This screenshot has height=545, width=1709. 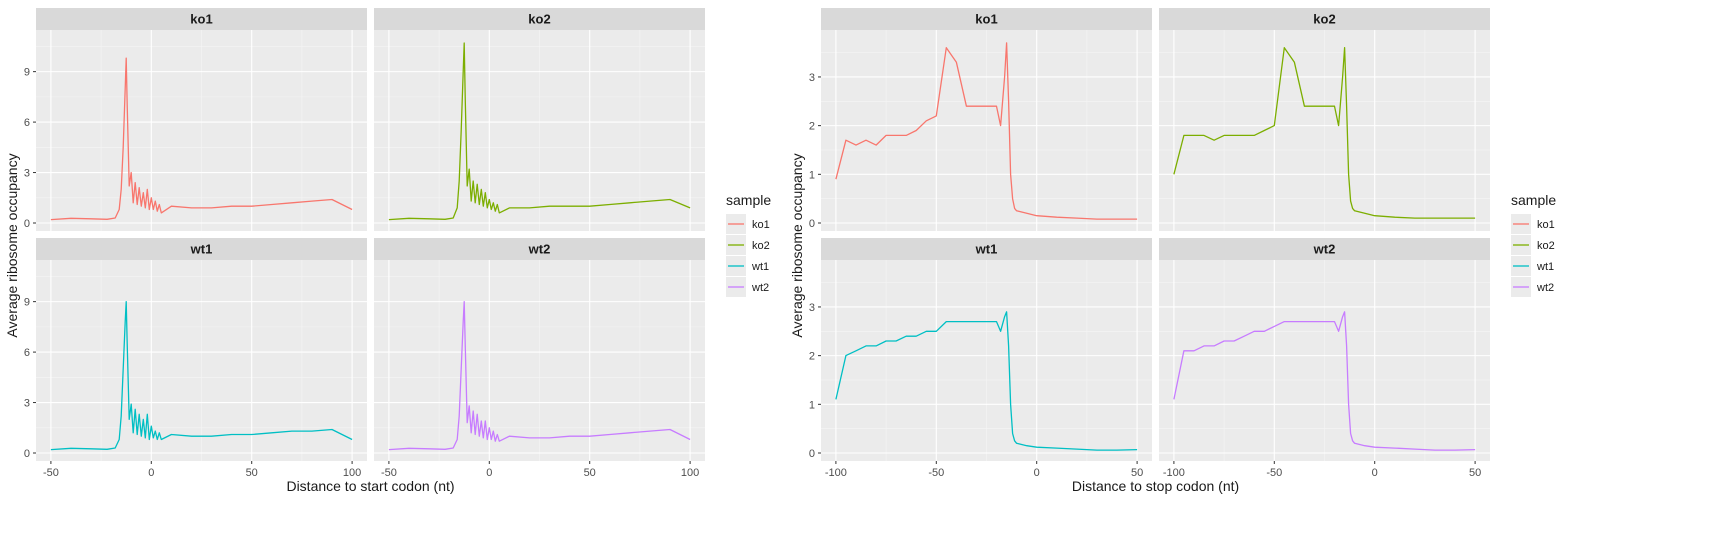 What do you see at coordinates (370, 486) in the screenshot?
I see `x-axis-title: Distance to start codon (nt)` at bounding box center [370, 486].